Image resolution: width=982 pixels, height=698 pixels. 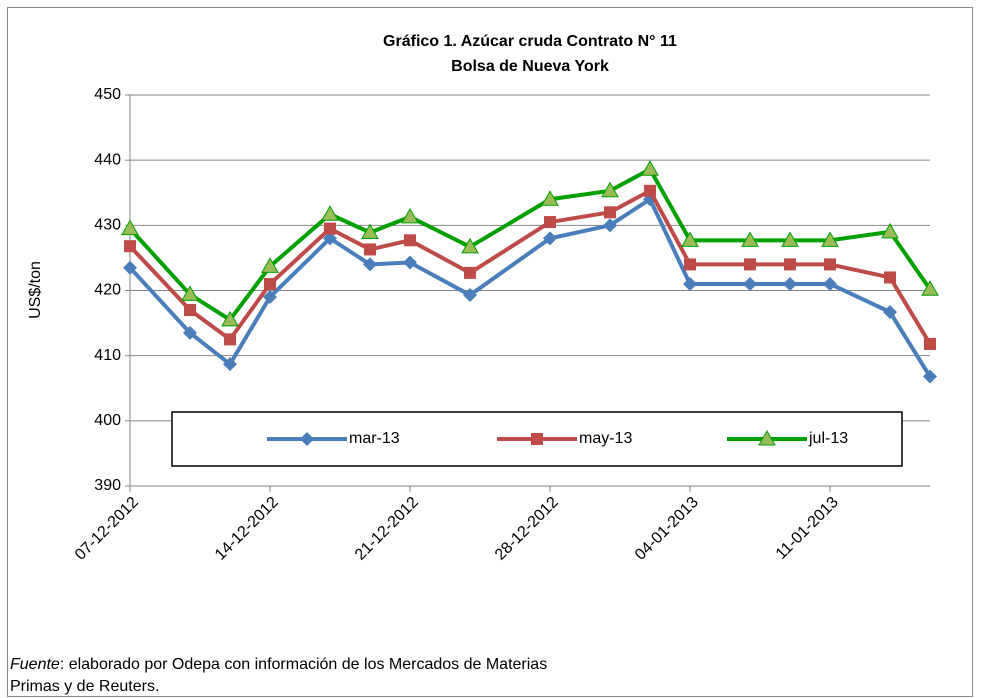 I want to click on legend-label: jul-13, so click(x=828, y=438).